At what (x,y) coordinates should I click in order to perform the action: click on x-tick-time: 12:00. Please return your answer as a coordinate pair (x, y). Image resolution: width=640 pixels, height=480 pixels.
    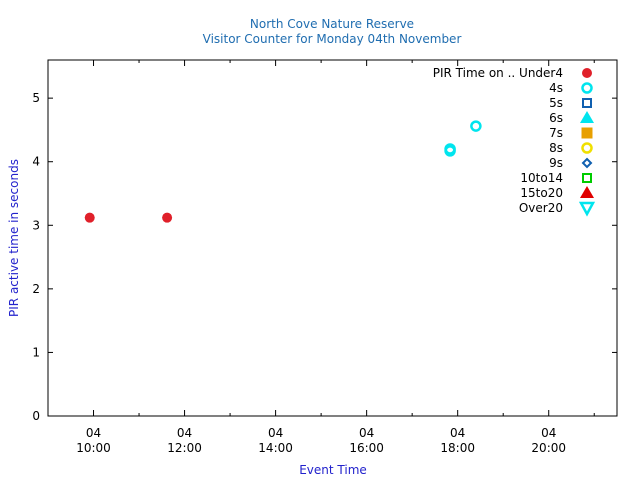
    Looking at the image, I should click on (184, 448).